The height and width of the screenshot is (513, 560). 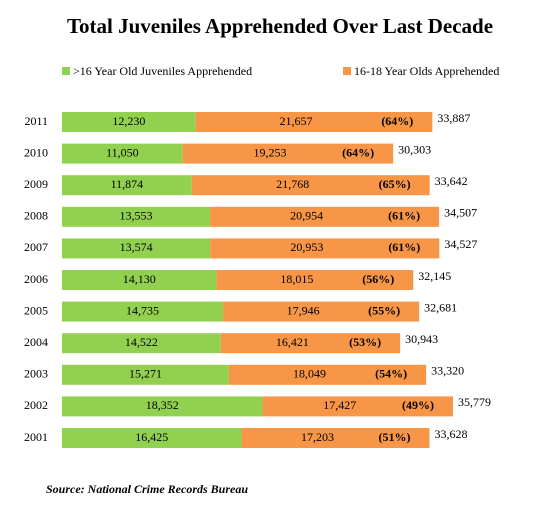 What do you see at coordinates (339, 405) in the screenshot?
I see `value-label: 17,427` at bounding box center [339, 405].